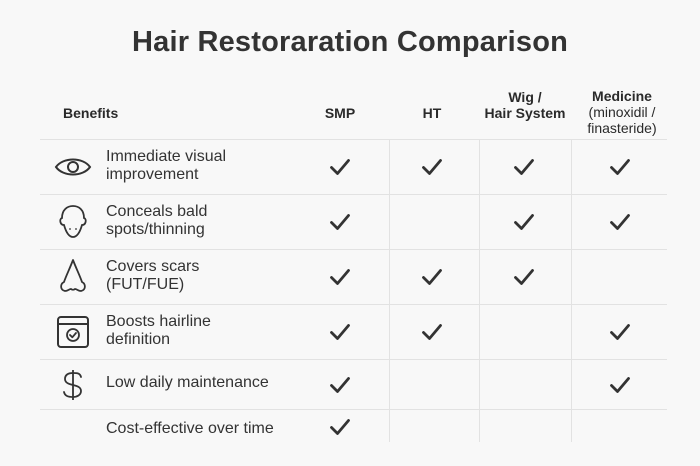  I want to click on table-row: Boosts hairline definition, so click(353, 332).